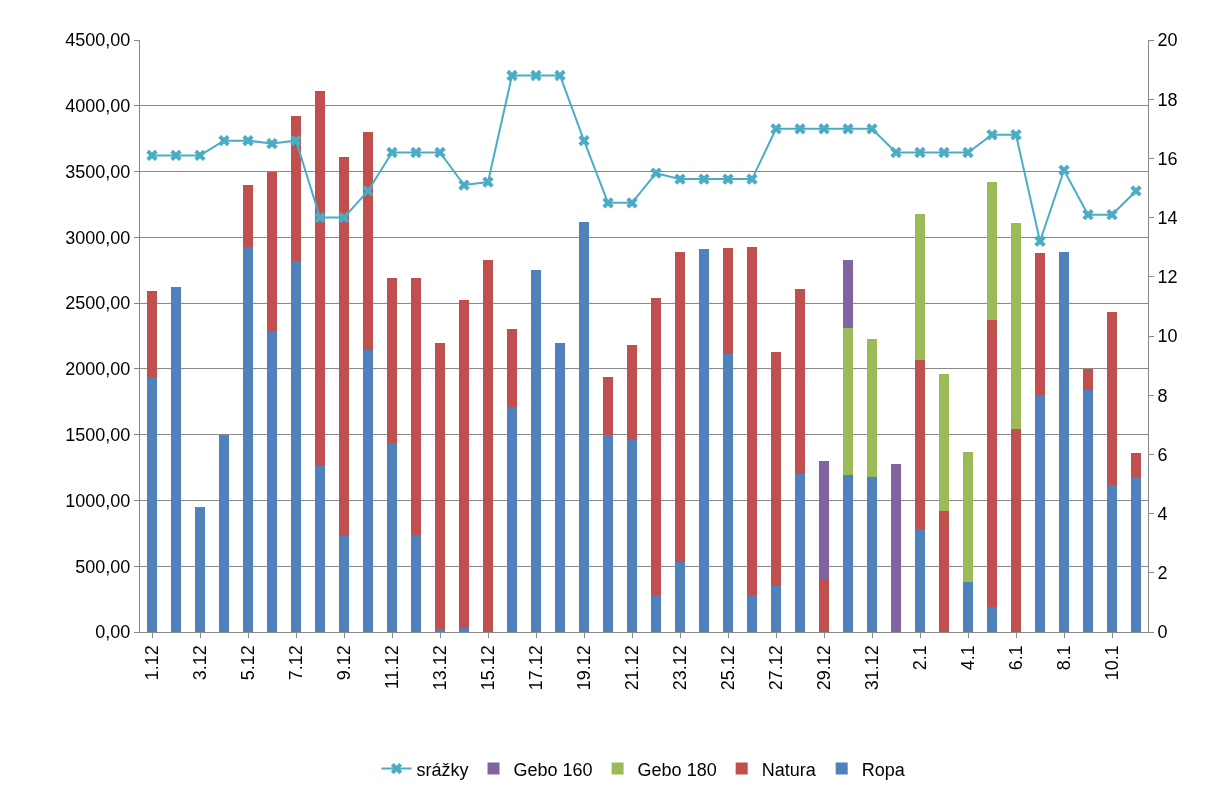  What do you see at coordinates (1162, 395) in the screenshot?
I see `y2-tick-label: 8` at bounding box center [1162, 395].